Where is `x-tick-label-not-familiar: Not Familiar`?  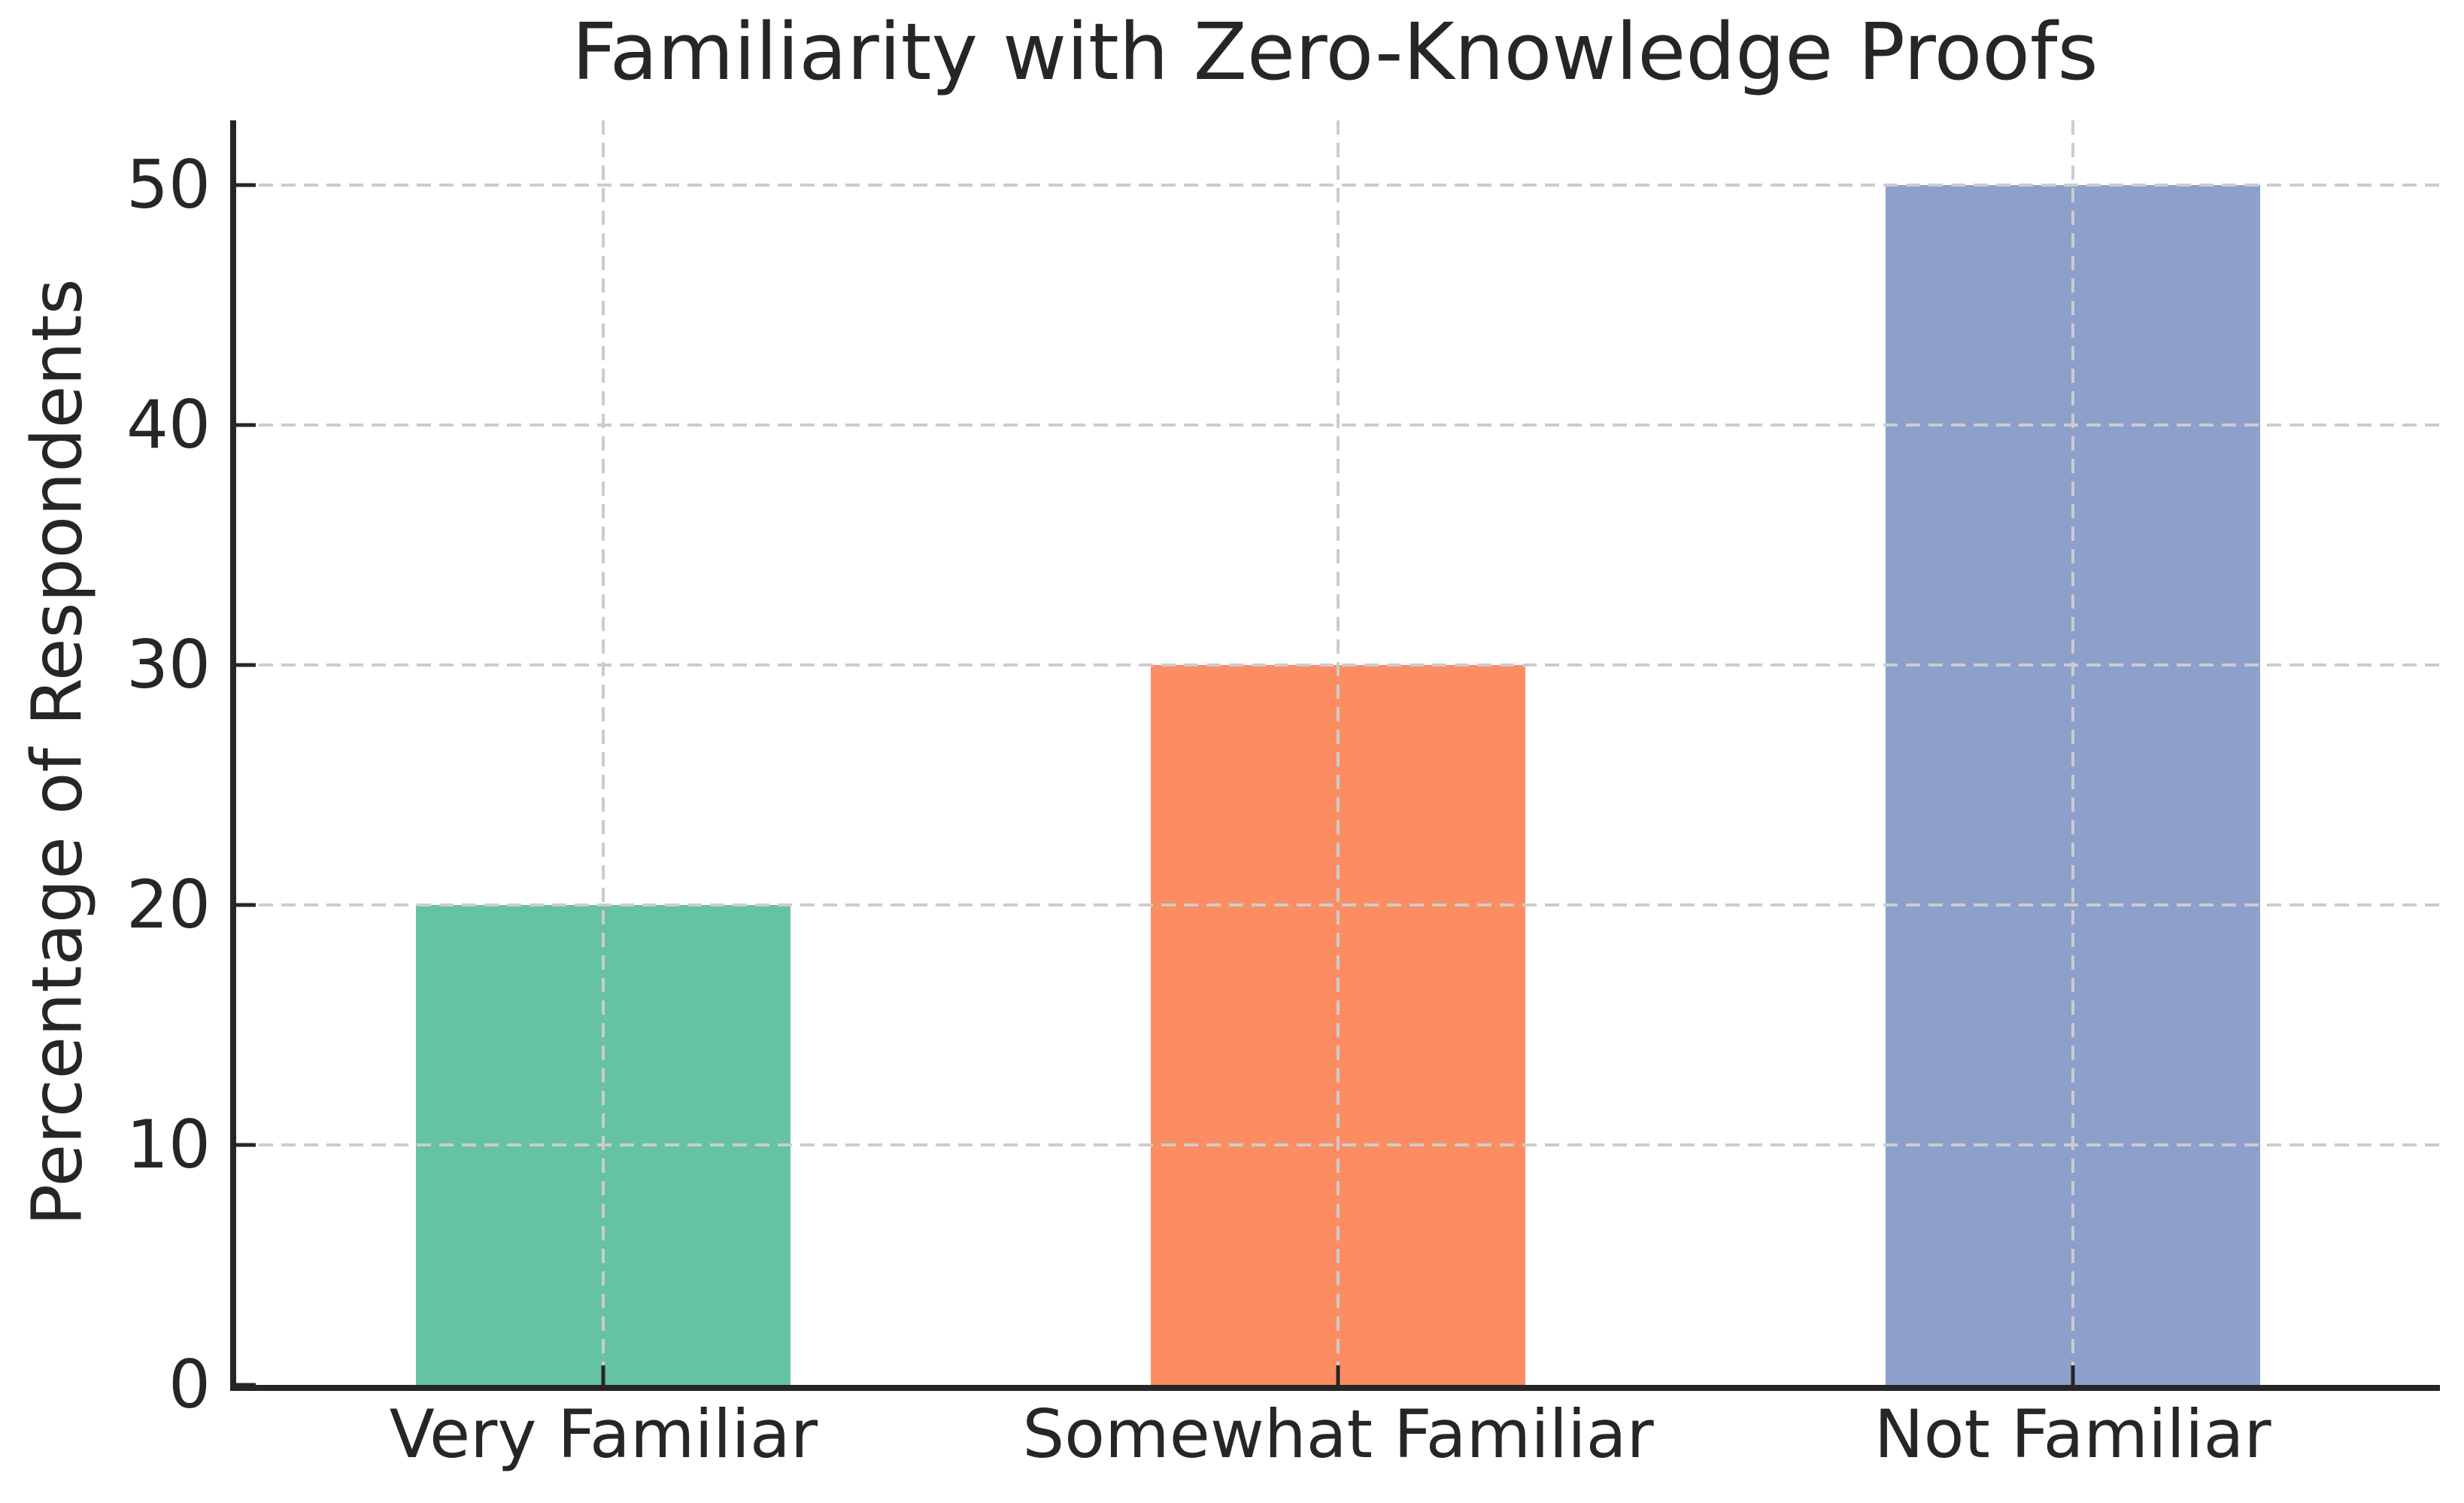 x-tick-label-not-familiar: Not Familiar is located at coordinates (2072, 1434).